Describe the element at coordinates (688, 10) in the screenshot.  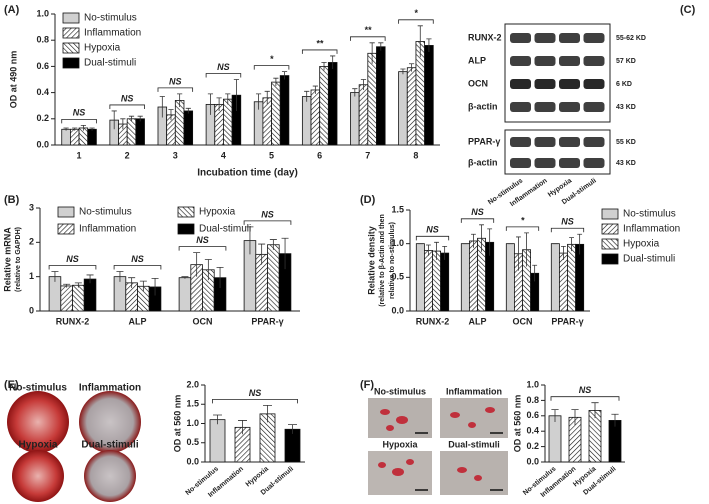
I see `panel-label: (C)` at that location.